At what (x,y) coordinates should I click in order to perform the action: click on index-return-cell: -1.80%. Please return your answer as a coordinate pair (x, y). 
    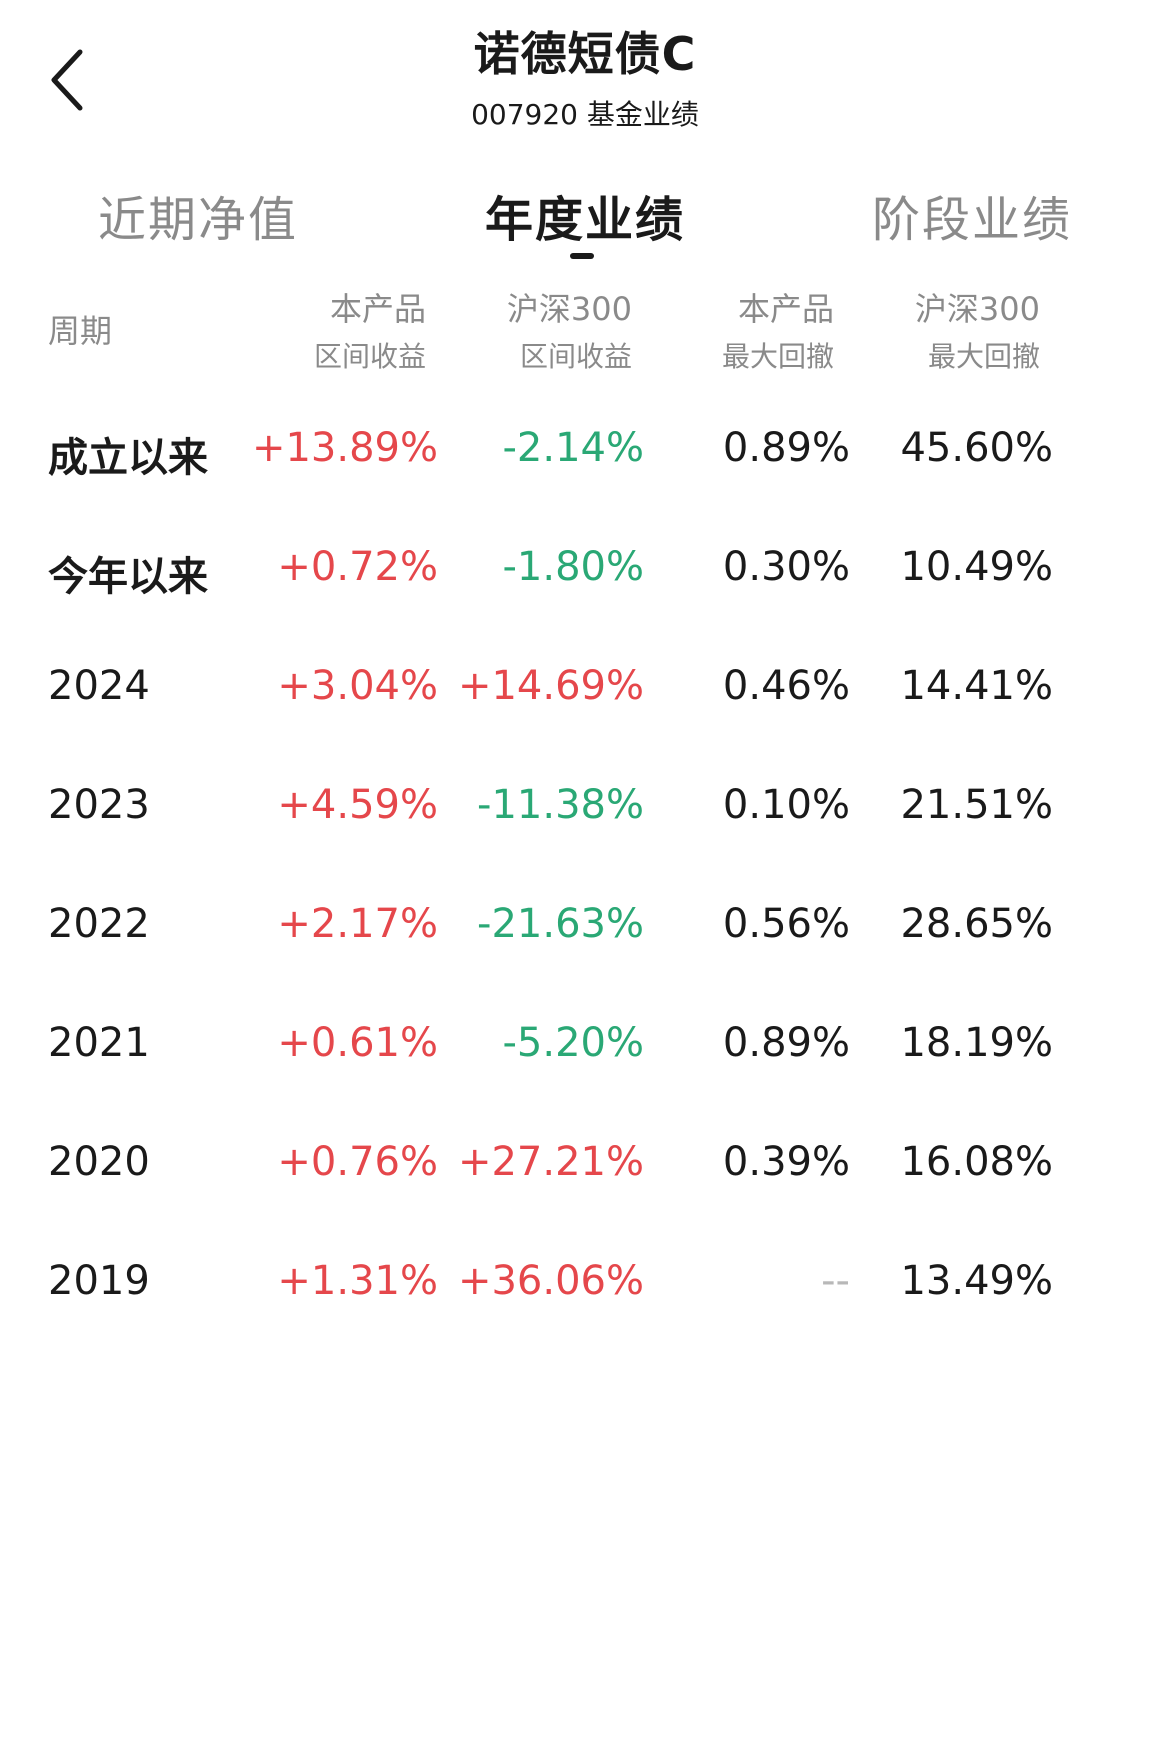
    Looking at the image, I should click on (573, 567).